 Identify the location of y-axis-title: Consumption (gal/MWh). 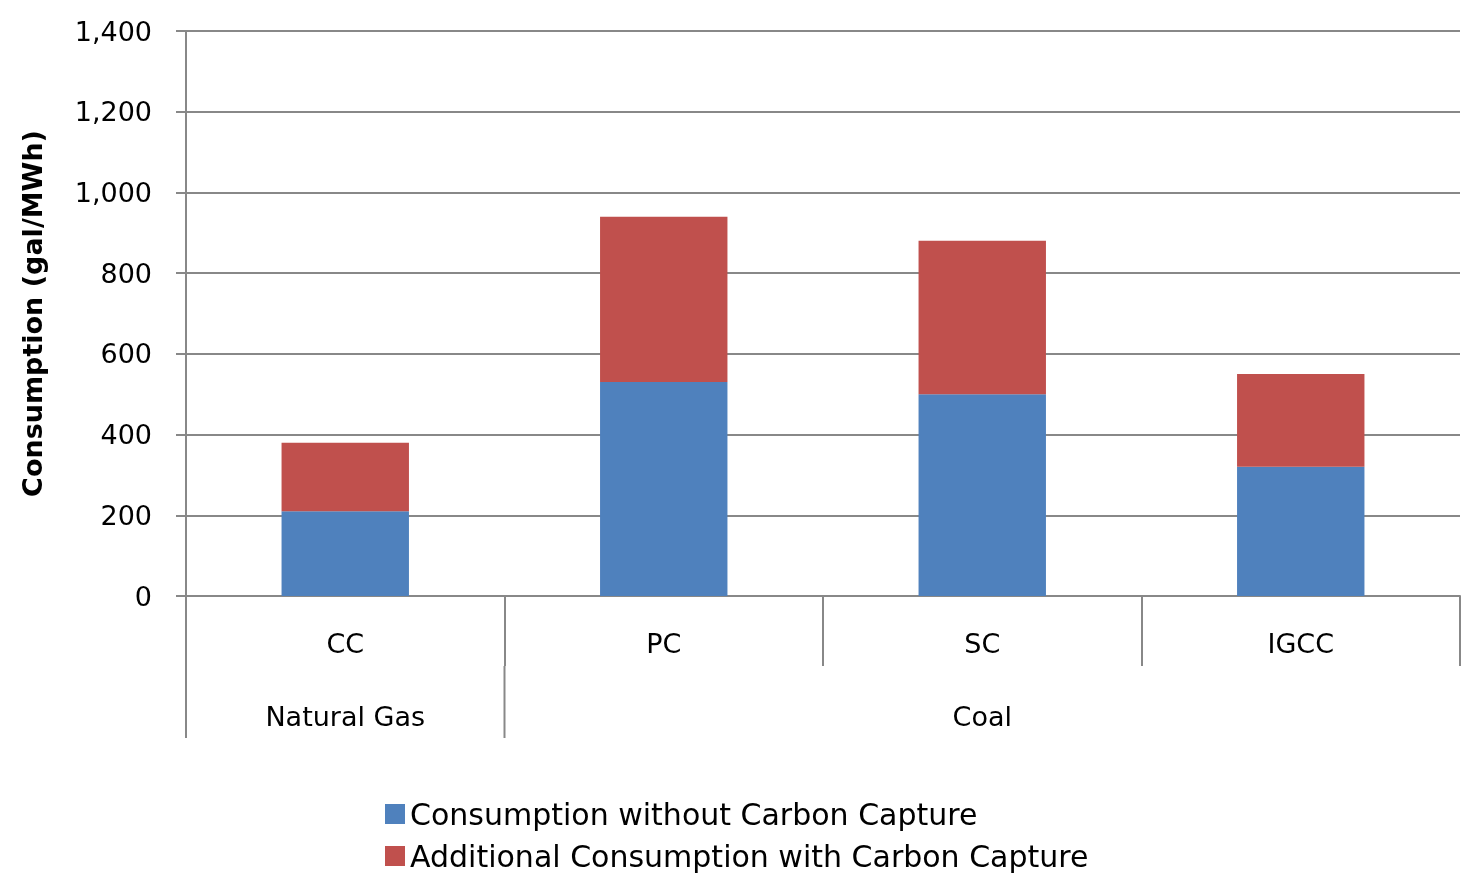
(32, 313).